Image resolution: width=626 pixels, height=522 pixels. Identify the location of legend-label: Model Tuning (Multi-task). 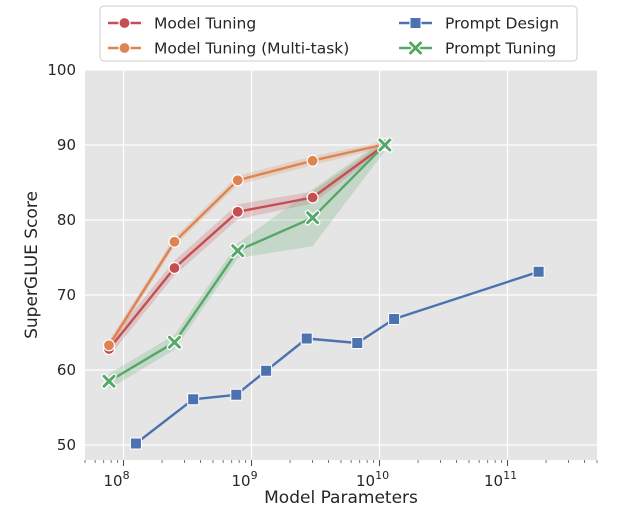
(251, 49).